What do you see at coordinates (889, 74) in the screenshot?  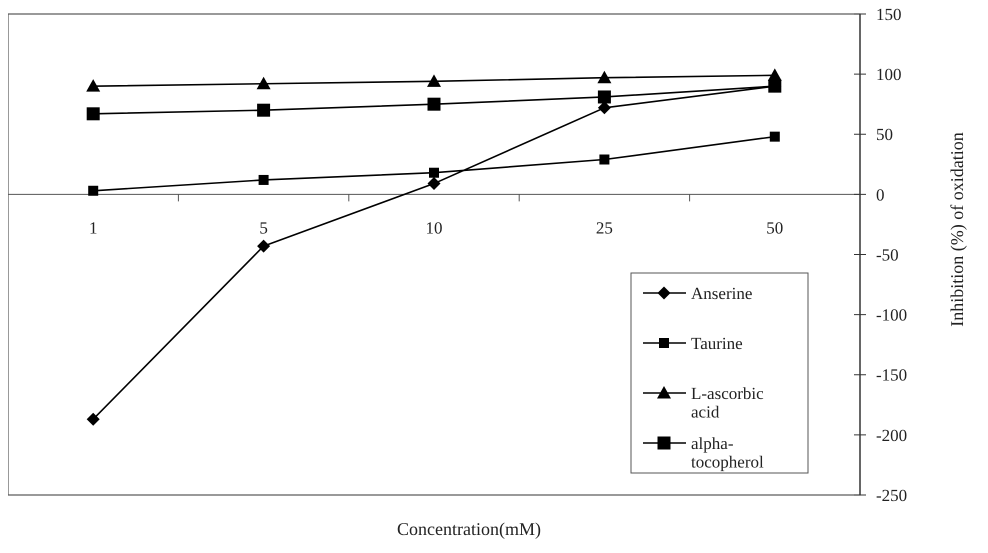 I see `y-tick-label: 100` at bounding box center [889, 74].